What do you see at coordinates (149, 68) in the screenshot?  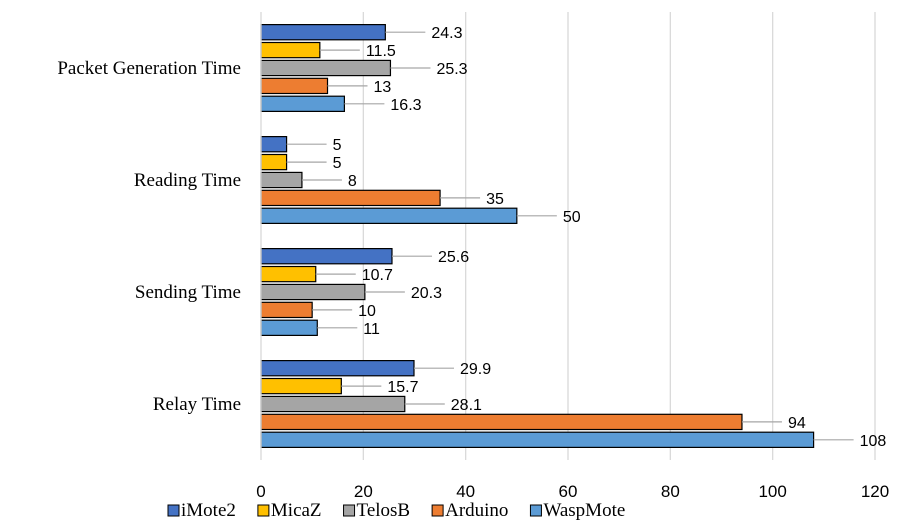 I see `category-label: Packet Generation Time` at bounding box center [149, 68].